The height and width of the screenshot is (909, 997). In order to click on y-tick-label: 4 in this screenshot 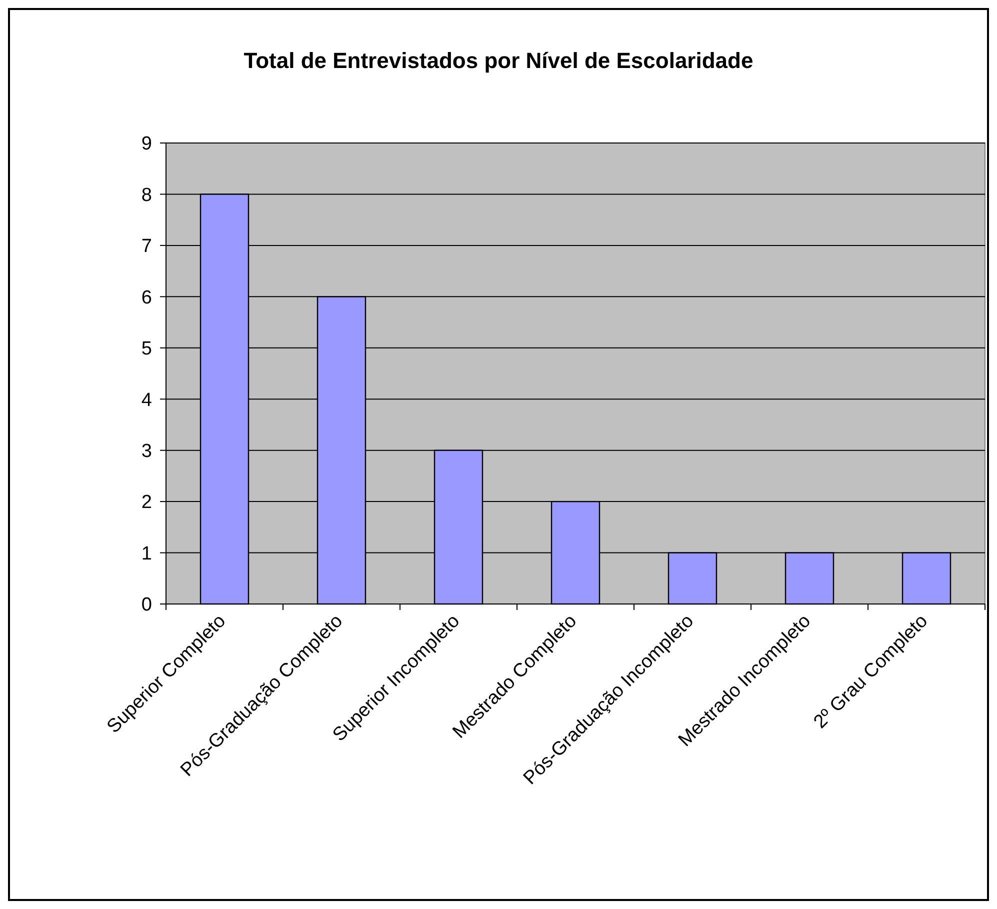, I will do `click(146, 400)`.